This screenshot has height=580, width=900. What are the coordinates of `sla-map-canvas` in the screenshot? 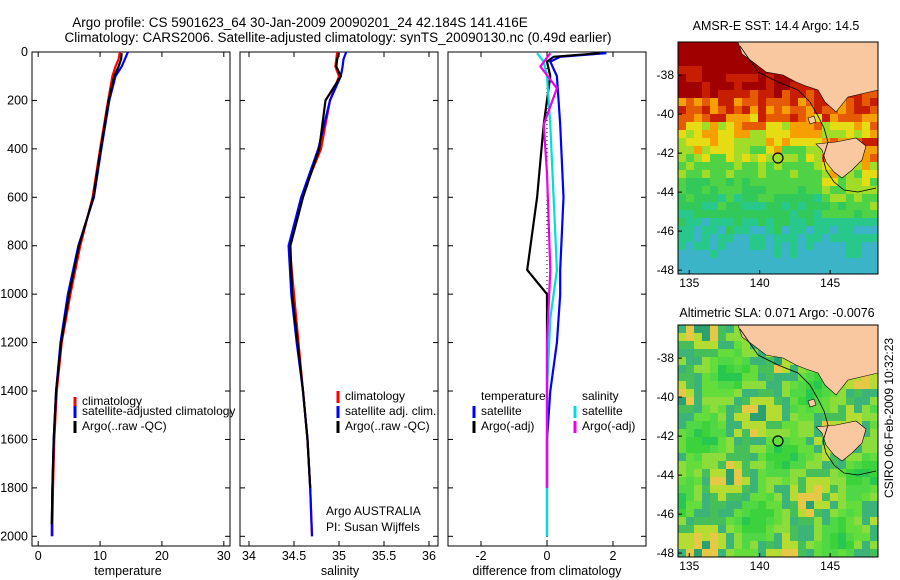 It's located at (778, 441).